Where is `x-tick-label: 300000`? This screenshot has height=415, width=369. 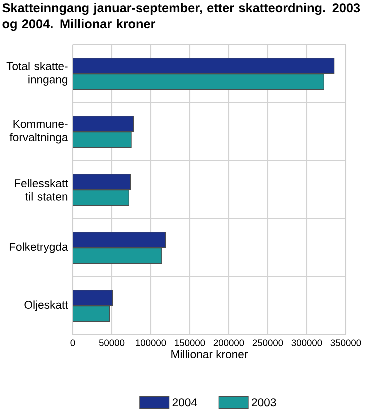 x-tick-label: 300000 is located at coordinates (307, 343).